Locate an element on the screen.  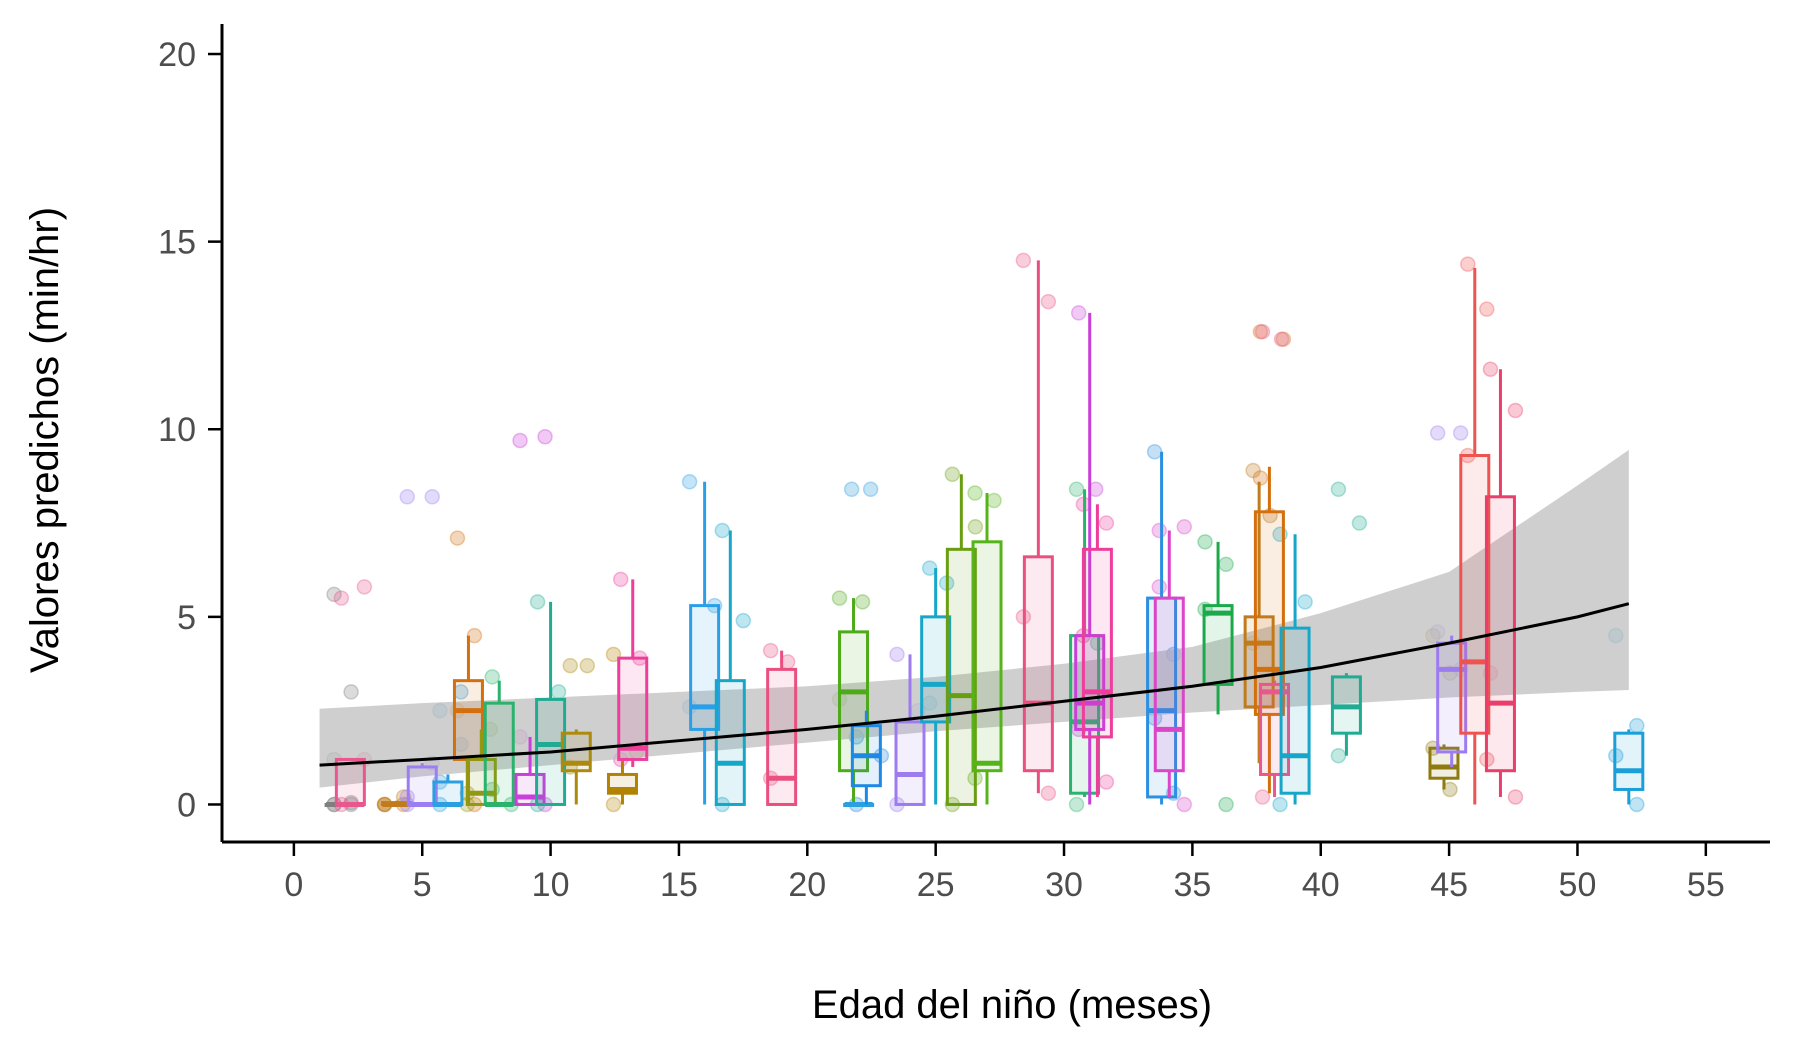
y-tick-label: 5 is located at coordinates (186, 618).